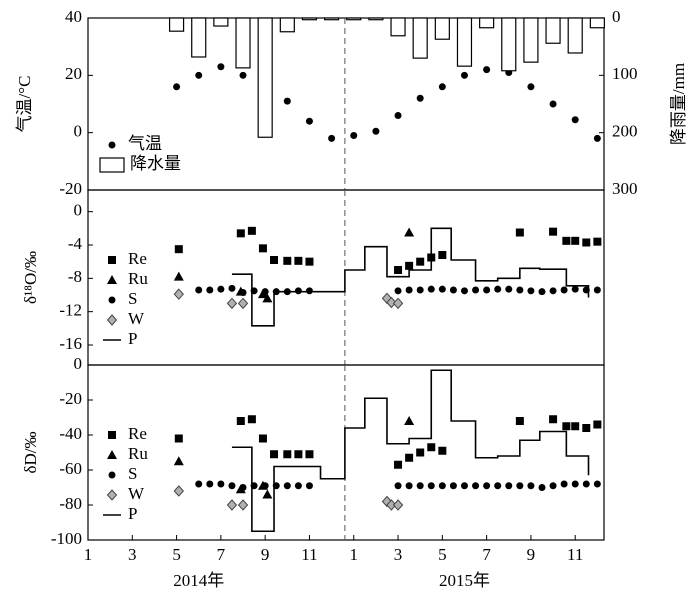  Describe the element at coordinates (575, 554) in the screenshot. I see `x-tick-label: 11` at that location.